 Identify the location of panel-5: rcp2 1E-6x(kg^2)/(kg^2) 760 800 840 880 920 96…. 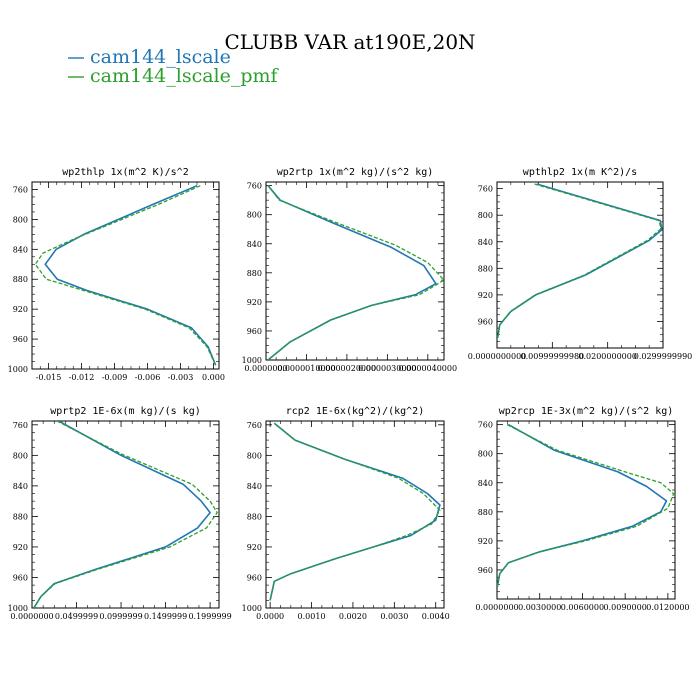
(346, 513).